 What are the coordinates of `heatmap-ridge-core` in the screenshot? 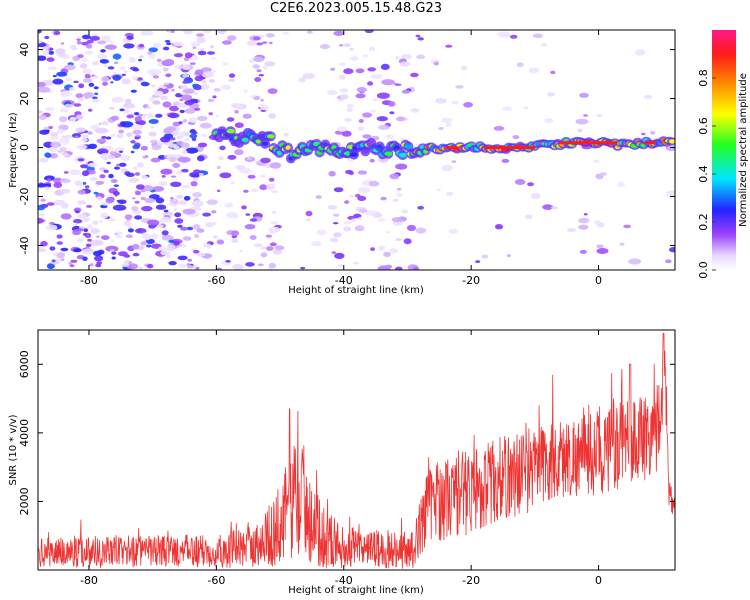 It's located at (354, 154).